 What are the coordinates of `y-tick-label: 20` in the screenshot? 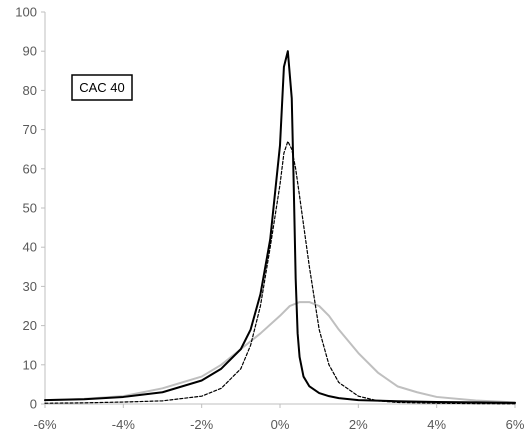 It's located at (30, 325).